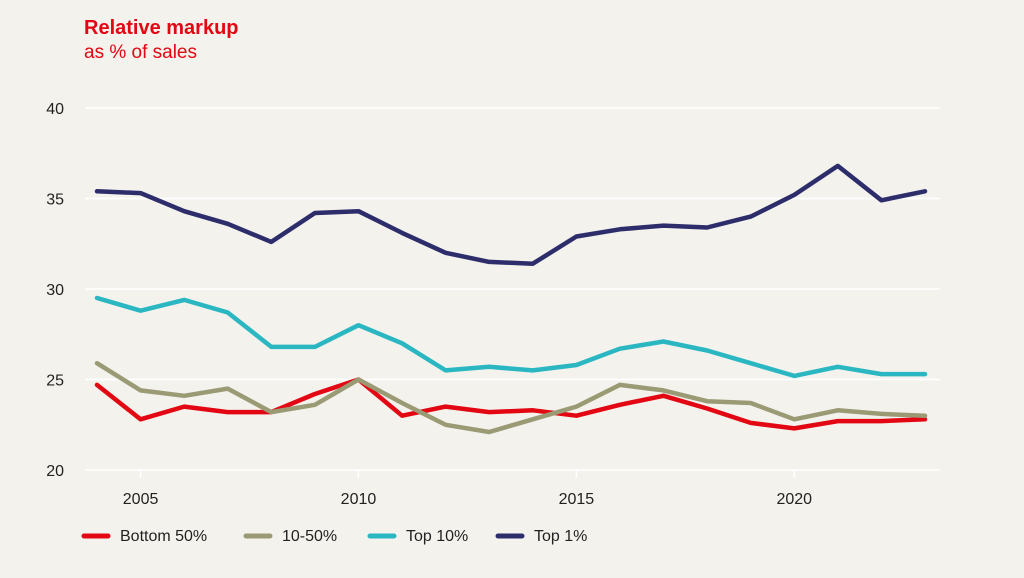  I want to click on y-tick-label: 25, so click(55, 381).